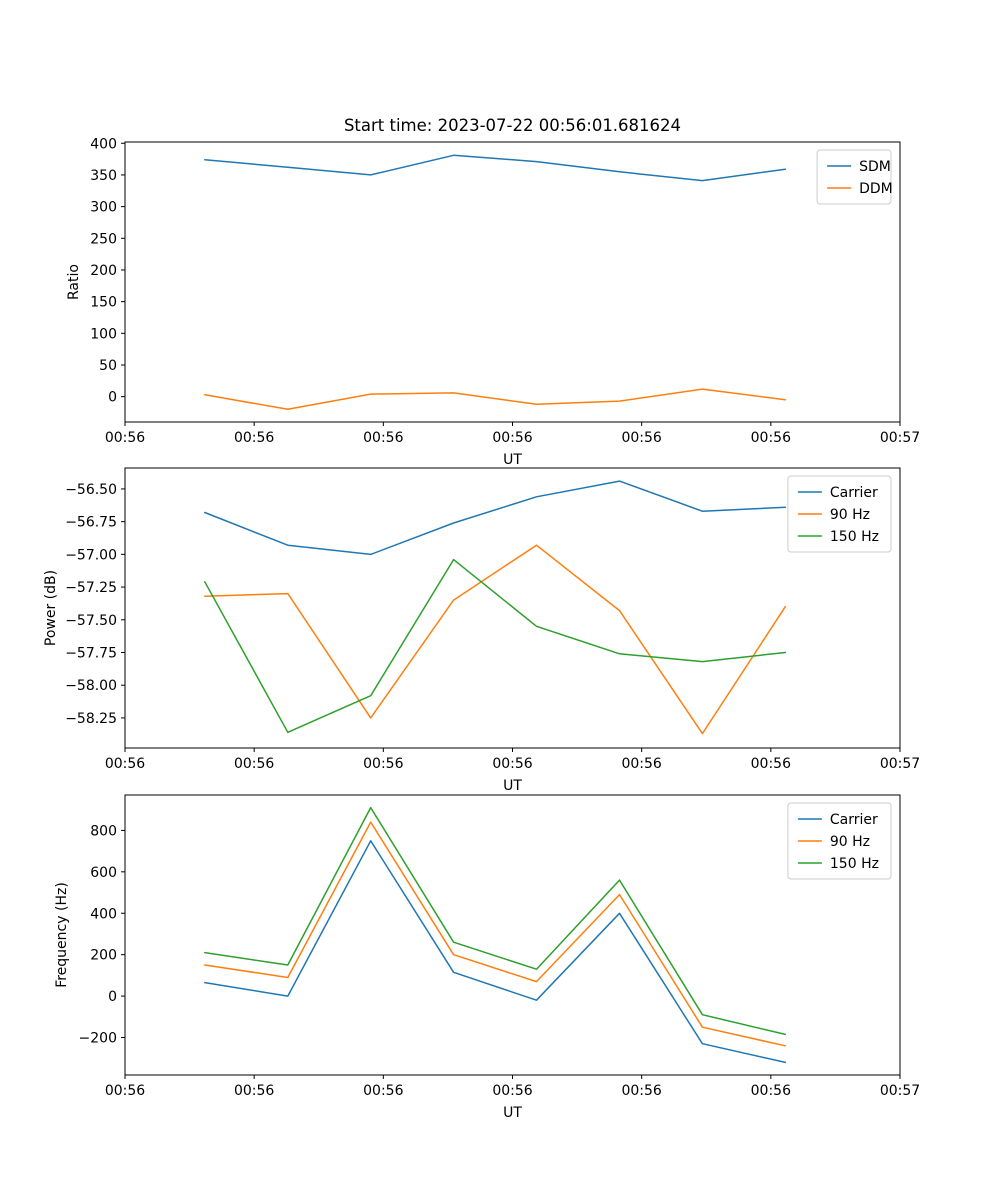  What do you see at coordinates (103, 334) in the screenshot?
I see `y-tick-label: 100` at bounding box center [103, 334].